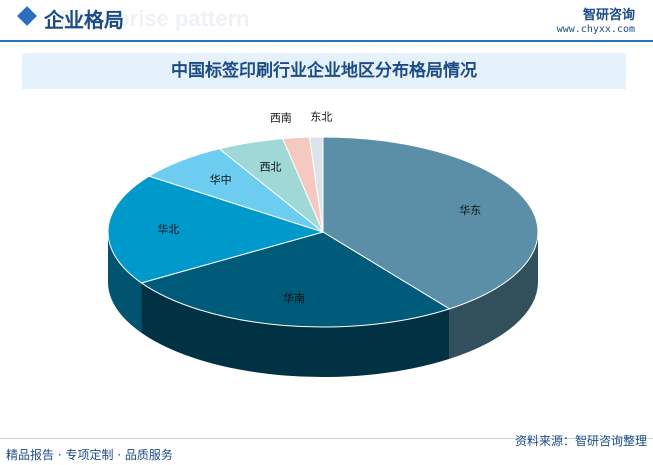 The height and width of the screenshot is (465, 653). What do you see at coordinates (580, 441) in the screenshot?
I see `source: 资料来源：智研咨询整理` at bounding box center [580, 441].